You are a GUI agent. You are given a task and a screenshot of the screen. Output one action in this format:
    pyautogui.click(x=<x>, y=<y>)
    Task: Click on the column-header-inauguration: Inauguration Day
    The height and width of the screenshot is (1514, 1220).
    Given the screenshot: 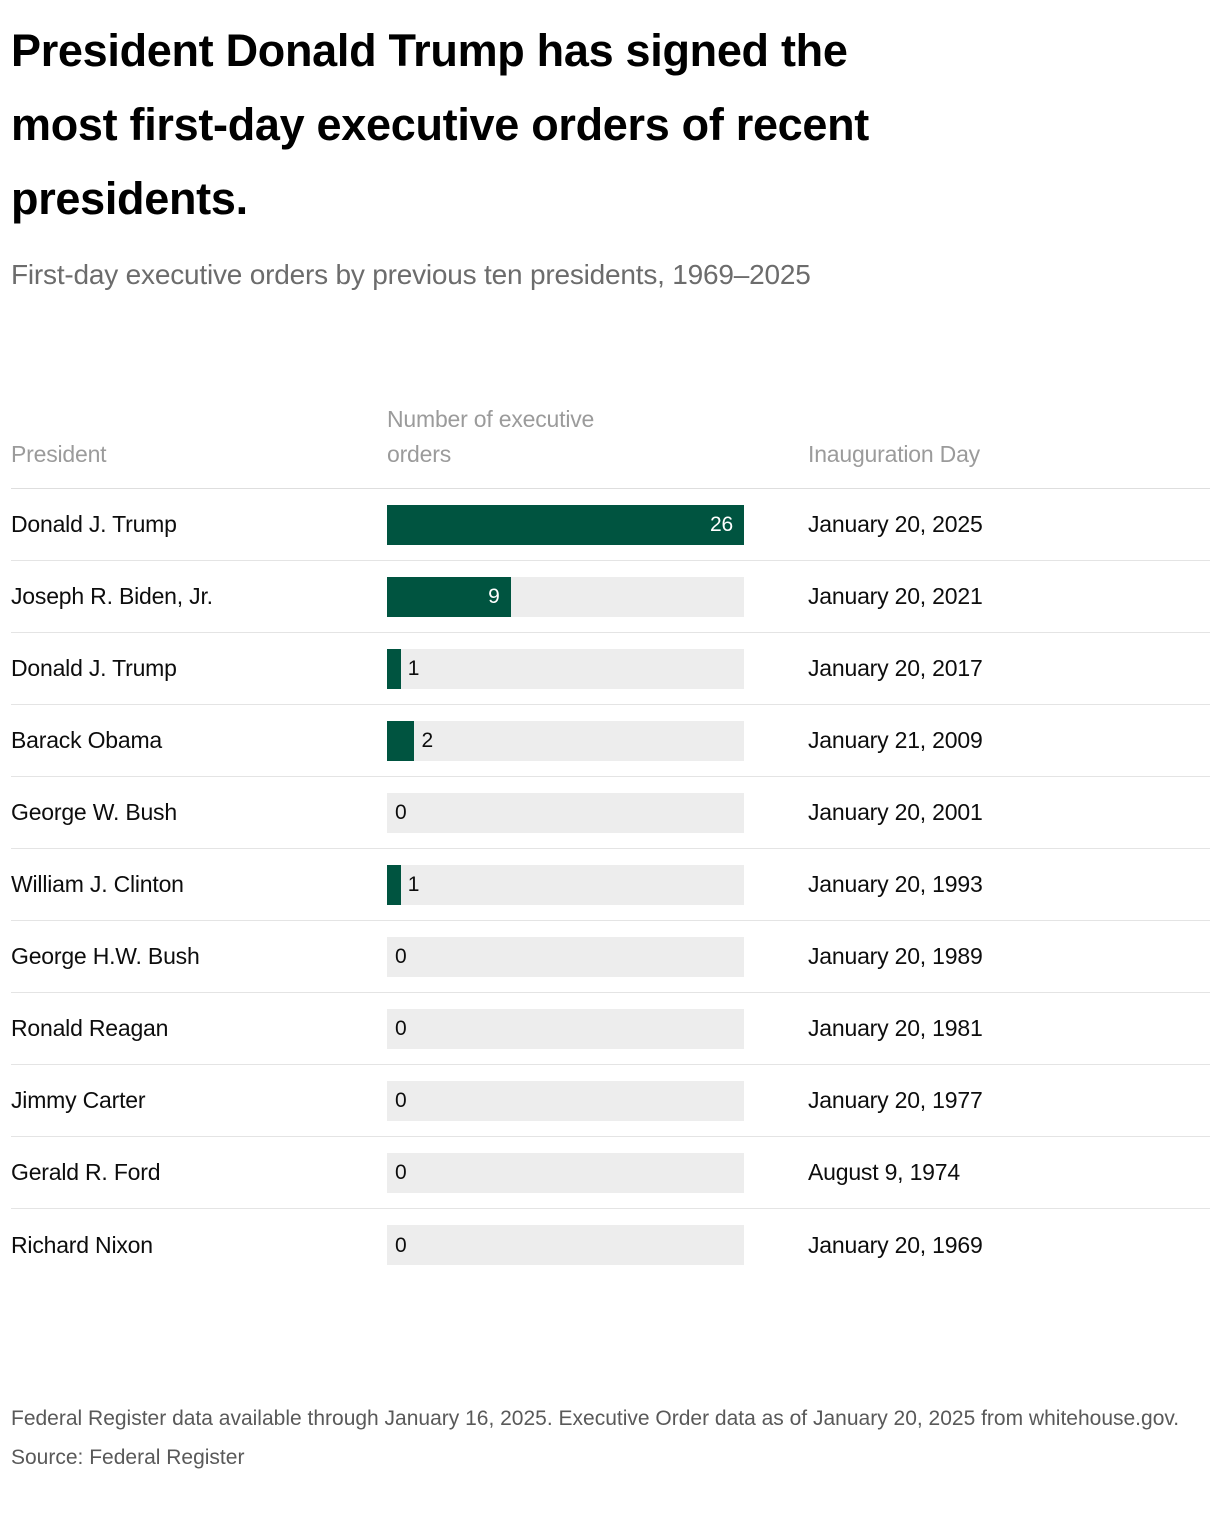 What is the action you would take?
    pyautogui.click(x=894, y=454)
    